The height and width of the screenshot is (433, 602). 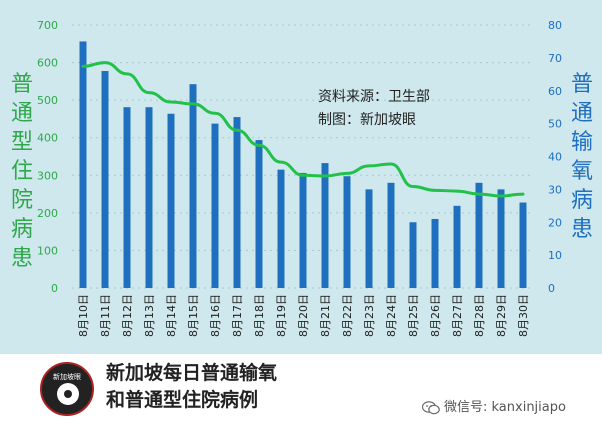 What do you see at coordinates (457, 315) in the screenshot?
I see `x-tick-label: 8月27日` at bounding box center [457, 315].